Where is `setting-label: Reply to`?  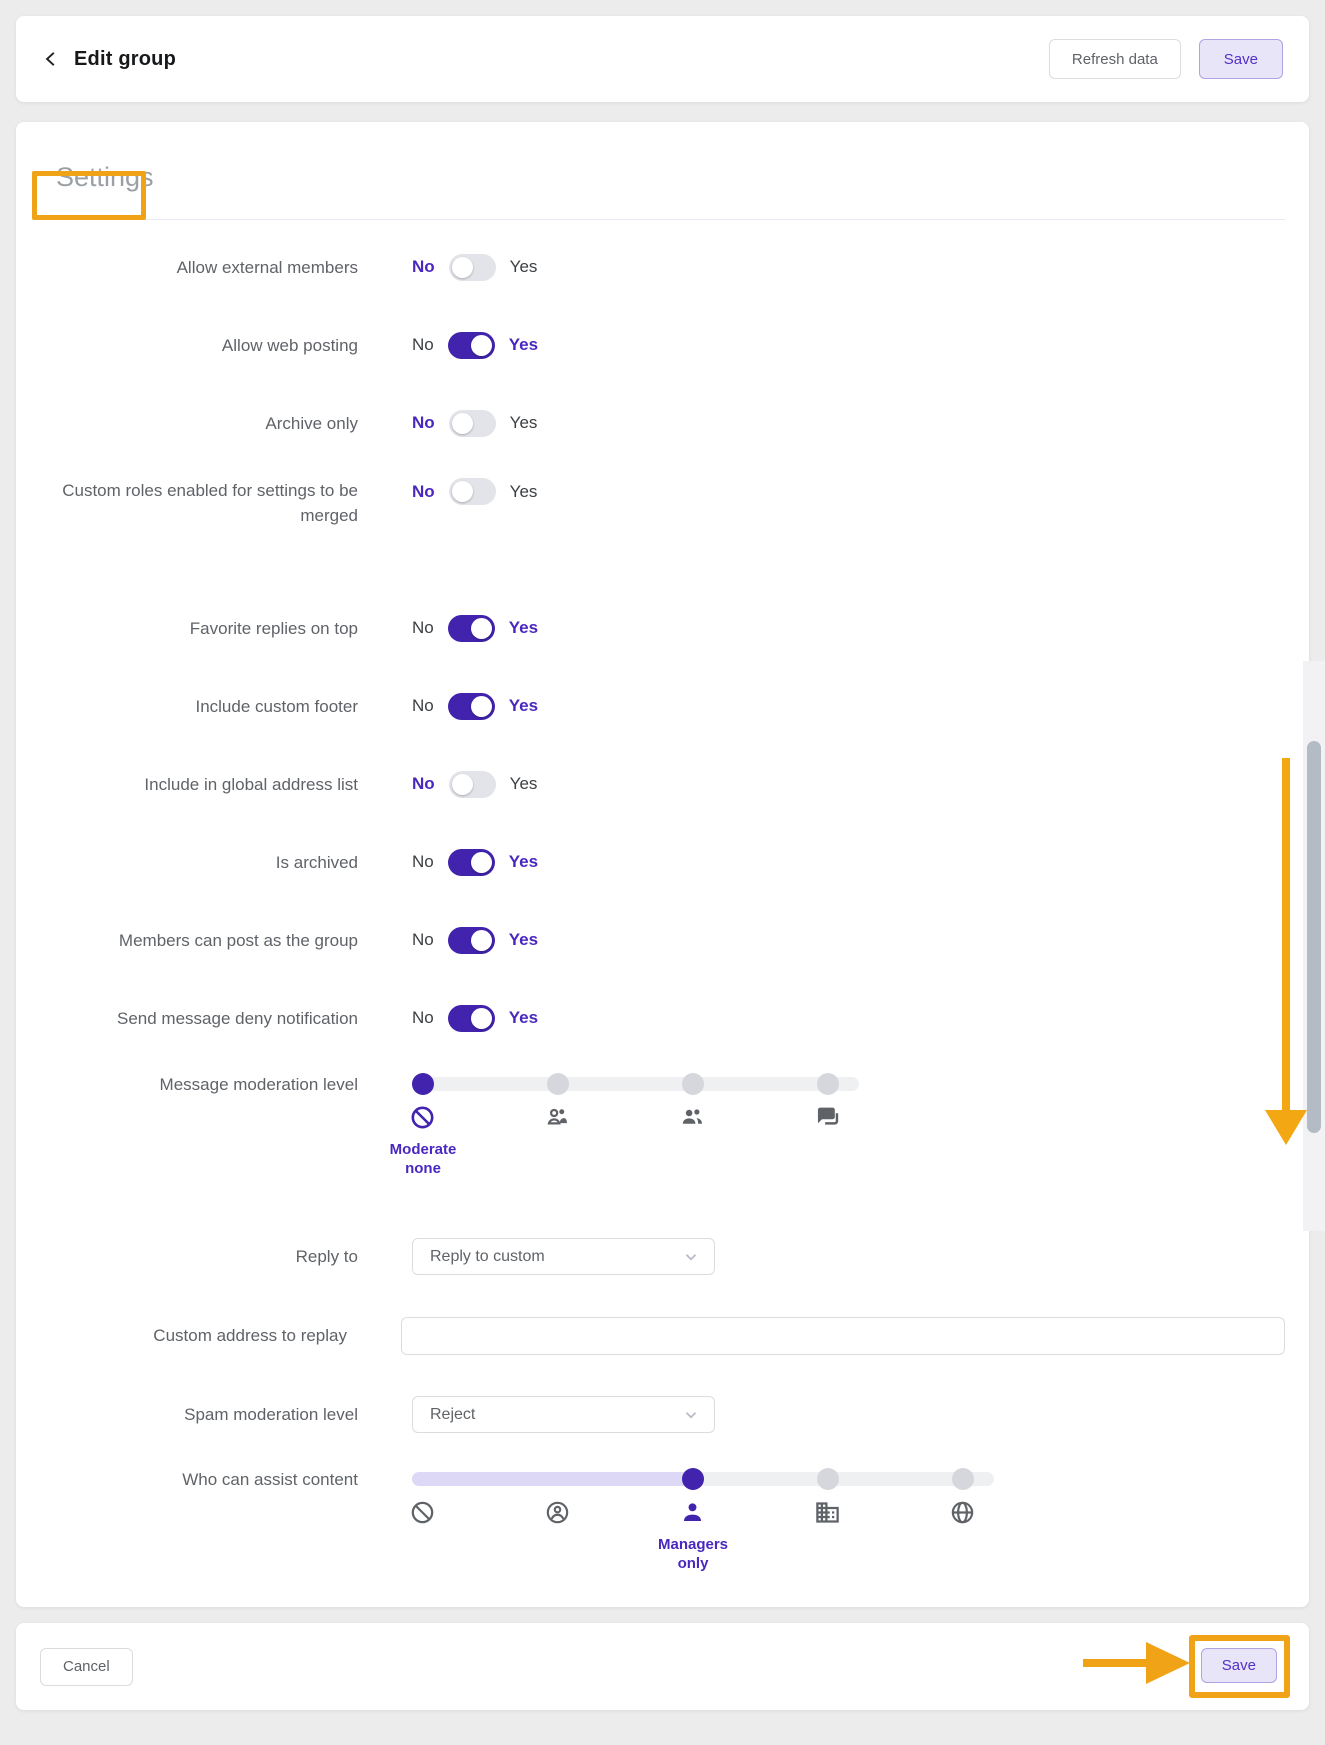
setting-label: Reply to is located at coordinates (326, 1256).